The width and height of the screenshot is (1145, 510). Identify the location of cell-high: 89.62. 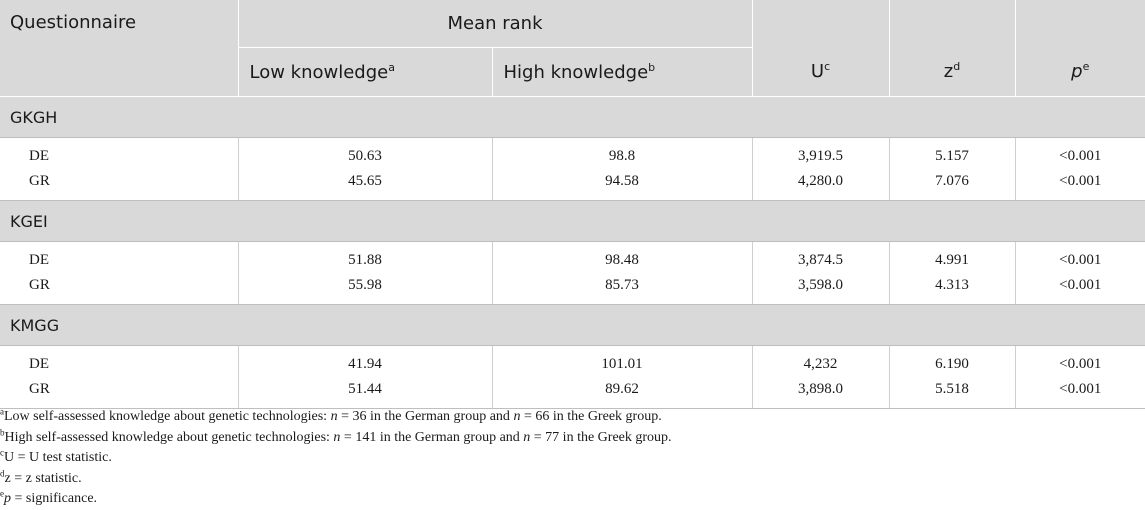
(621, 393).